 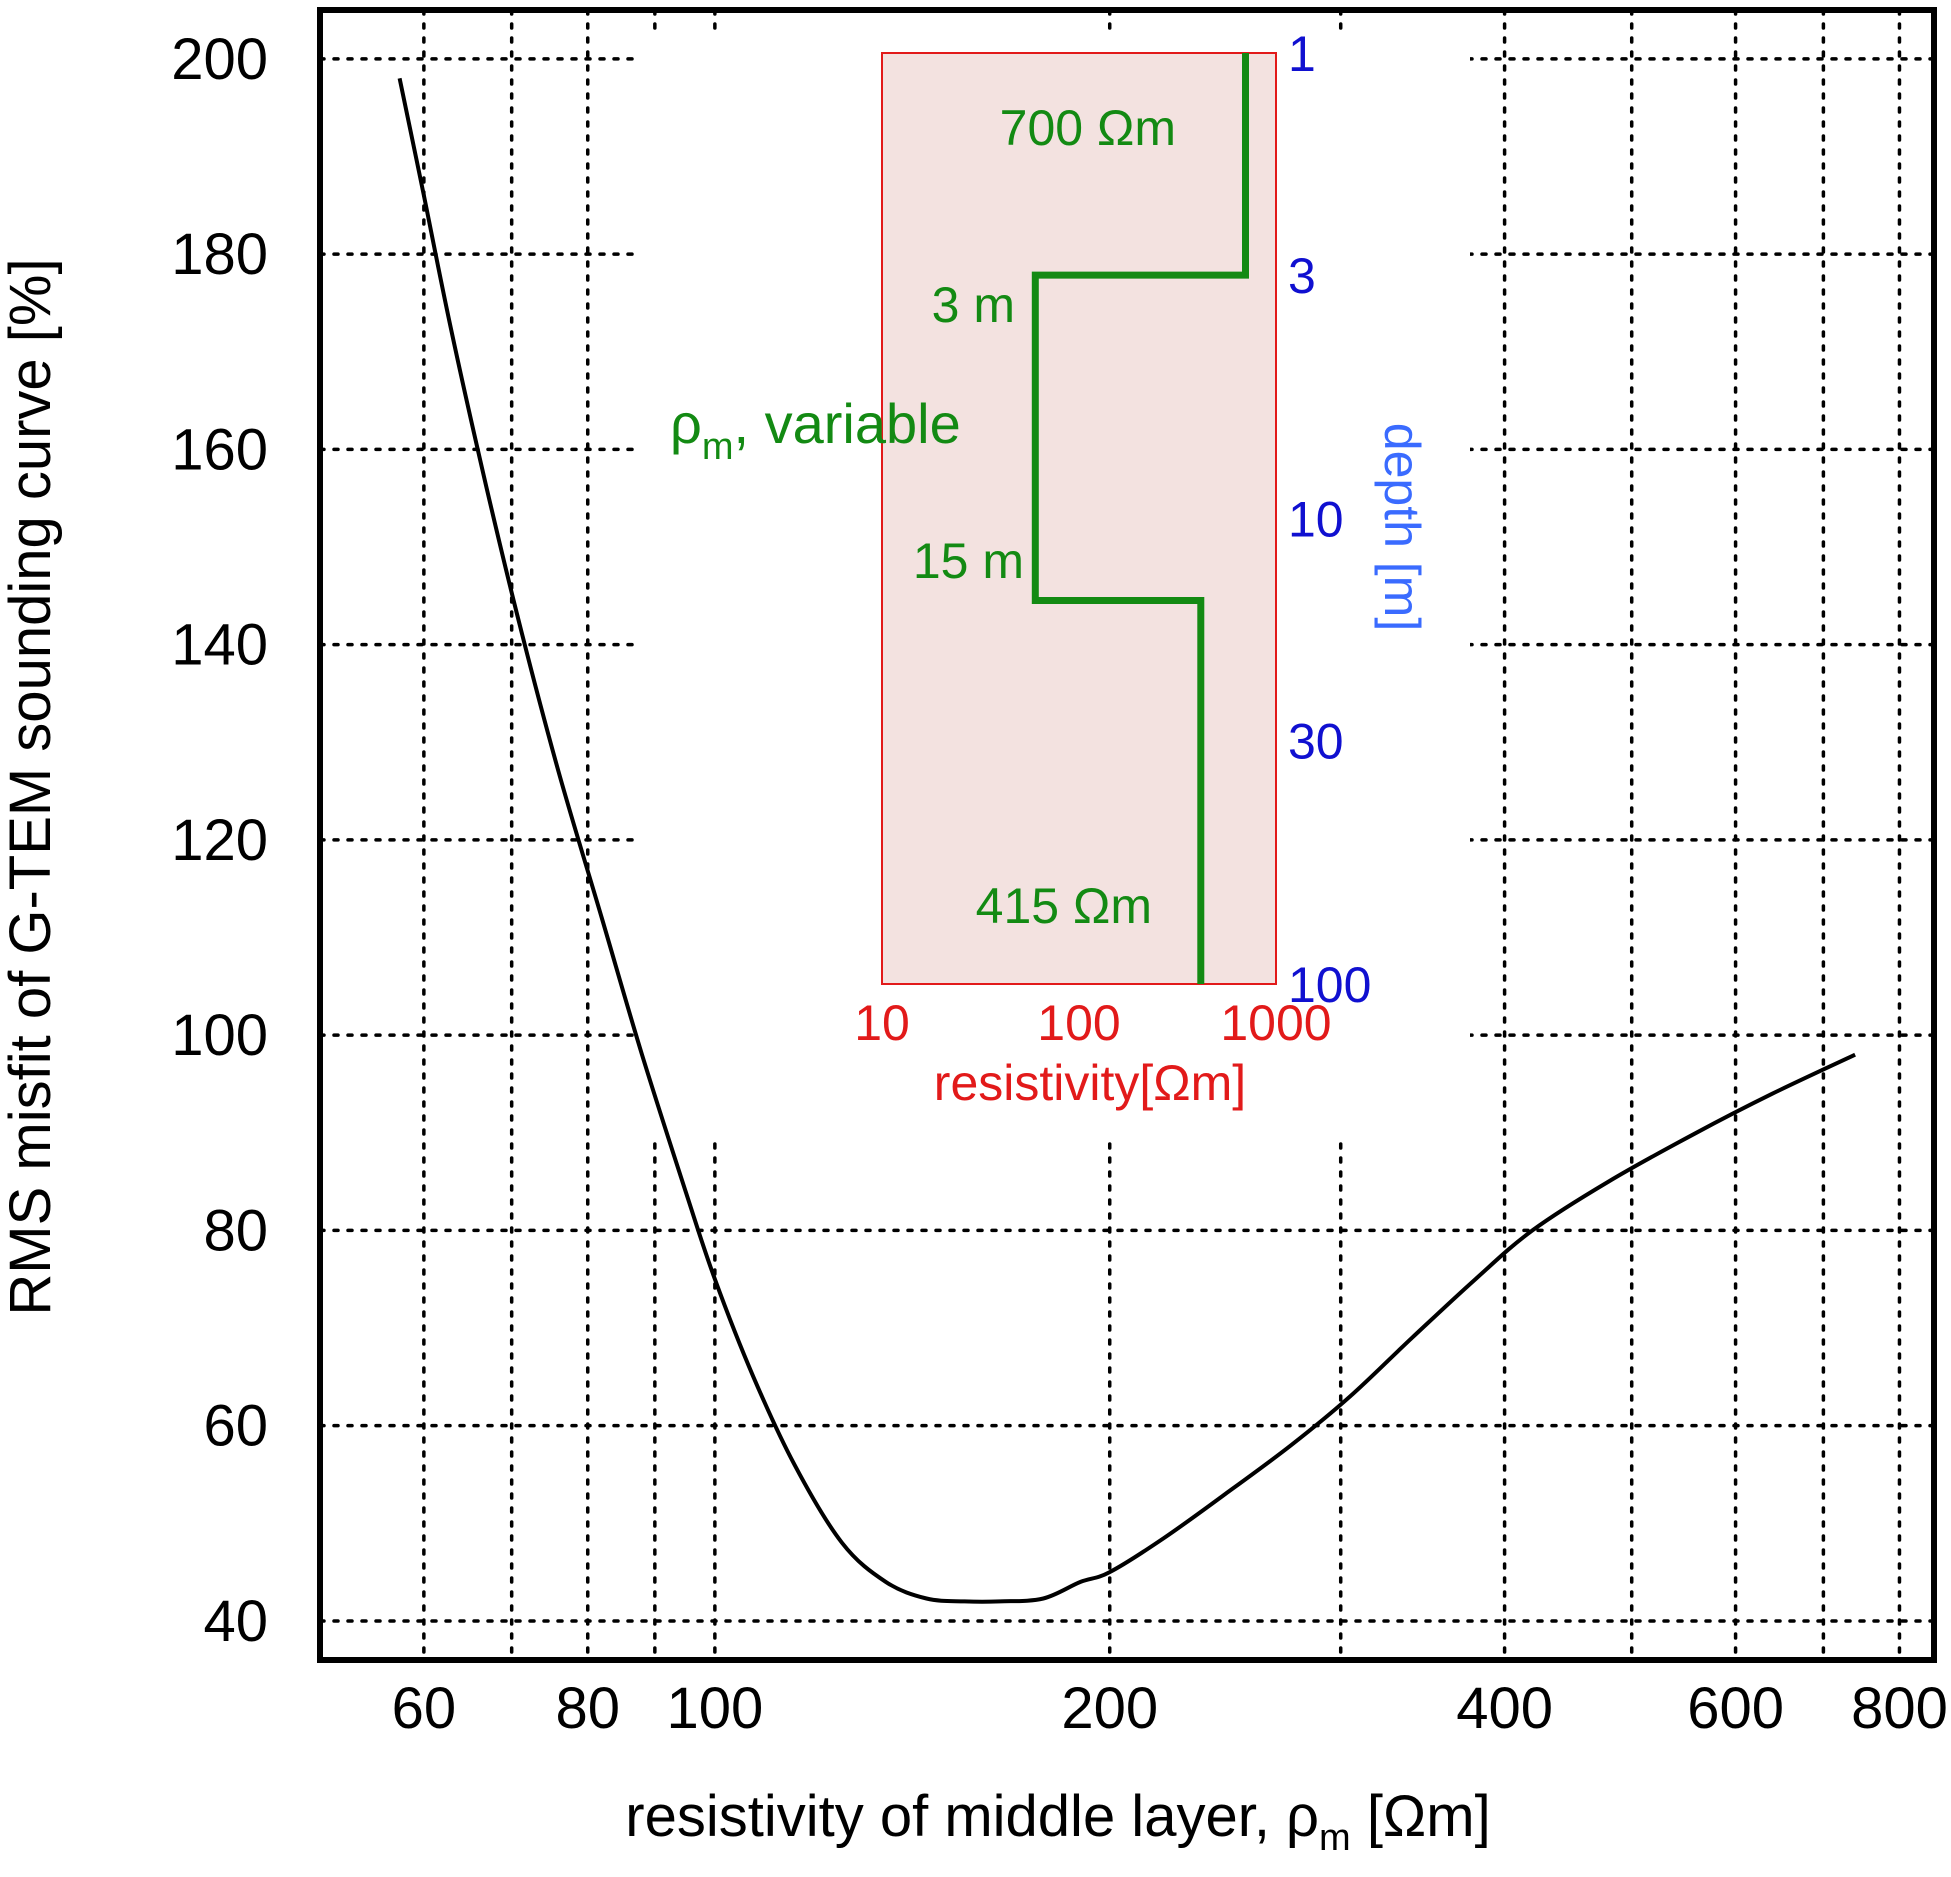 What do you see at coordinates (1329, 985) in the screenshot?
I see `inset-y-tick-label-4: 100` at bounding box center [1329, 985].